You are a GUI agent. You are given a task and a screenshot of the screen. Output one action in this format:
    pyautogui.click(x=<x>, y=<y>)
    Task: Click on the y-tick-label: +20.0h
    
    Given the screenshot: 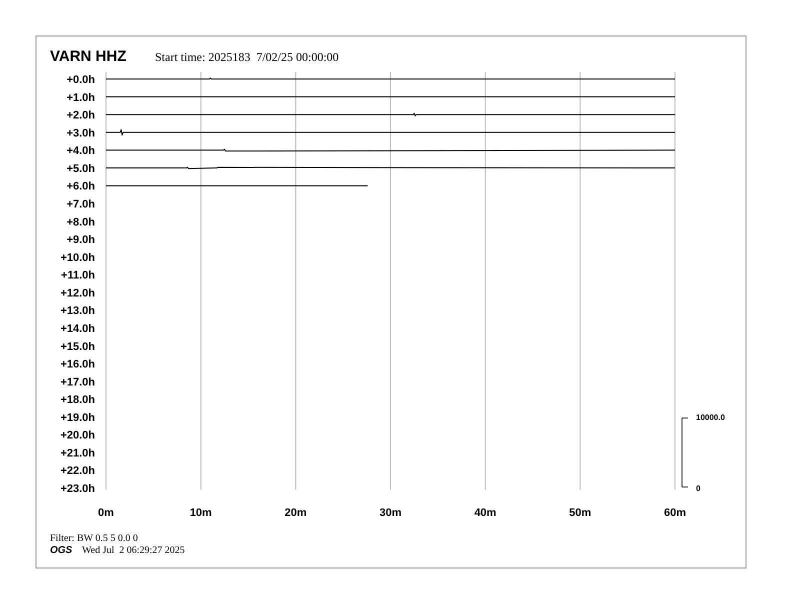 What is the action you would take?
    pyautogui.click(x=78, y=436)
    